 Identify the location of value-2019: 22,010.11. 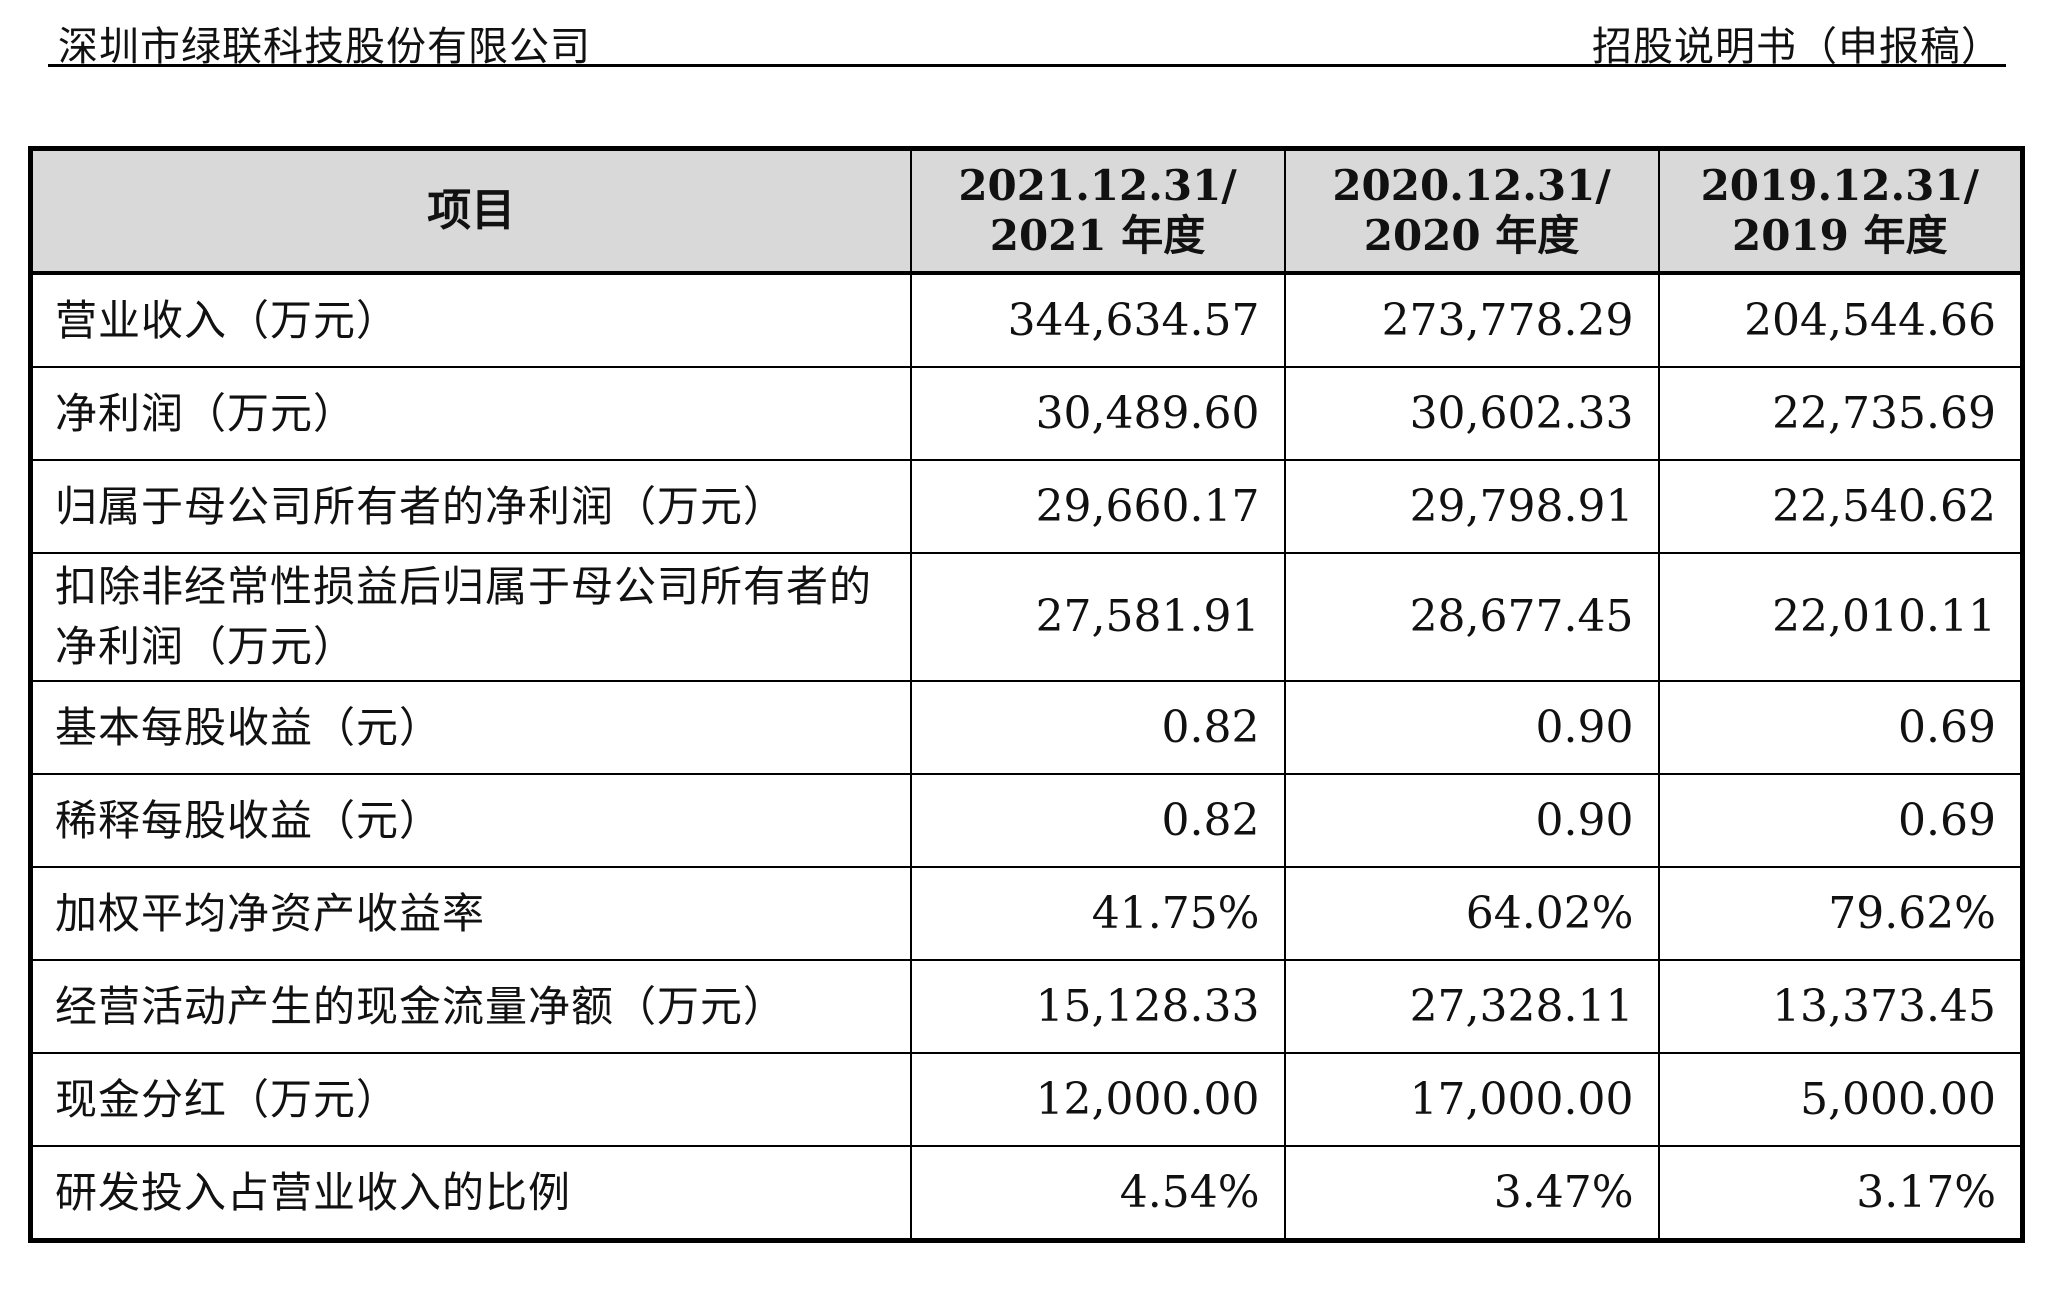
(1840, 617).